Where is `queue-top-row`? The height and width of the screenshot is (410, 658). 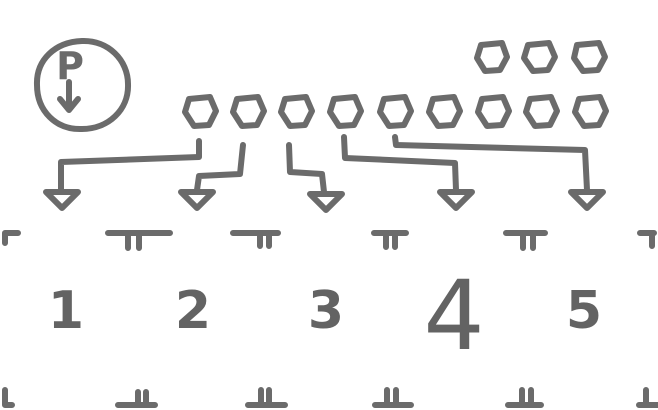 queue-top-row is located at coordinates (541, 57).